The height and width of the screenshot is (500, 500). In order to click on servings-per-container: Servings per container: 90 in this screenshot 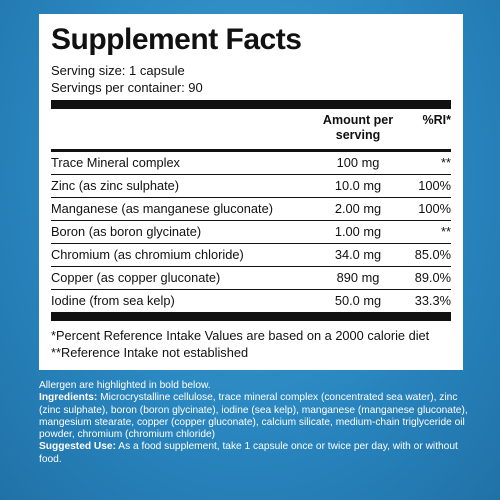, I will do `click(127, 87)`.